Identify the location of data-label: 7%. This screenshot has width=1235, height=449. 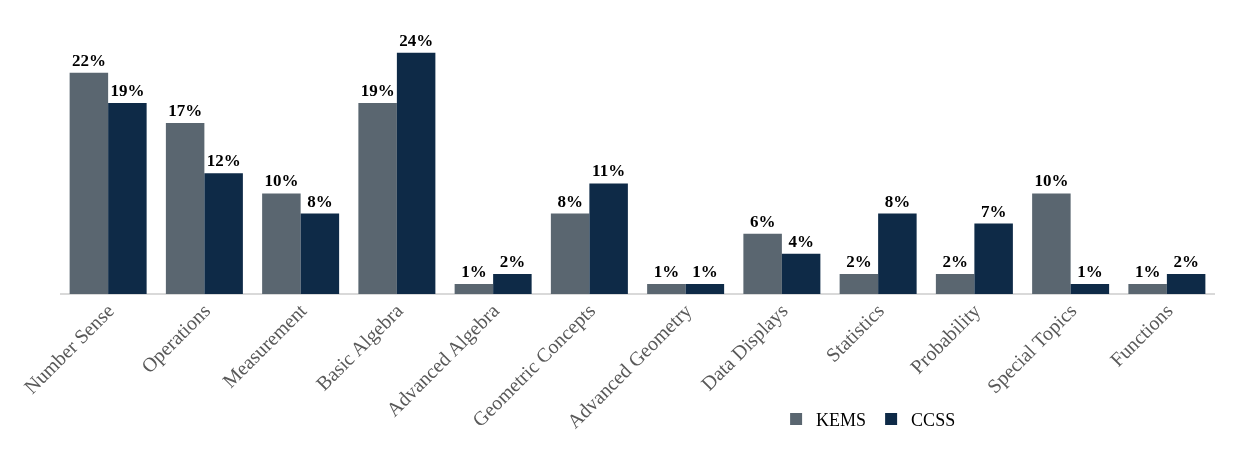
(993, 211).